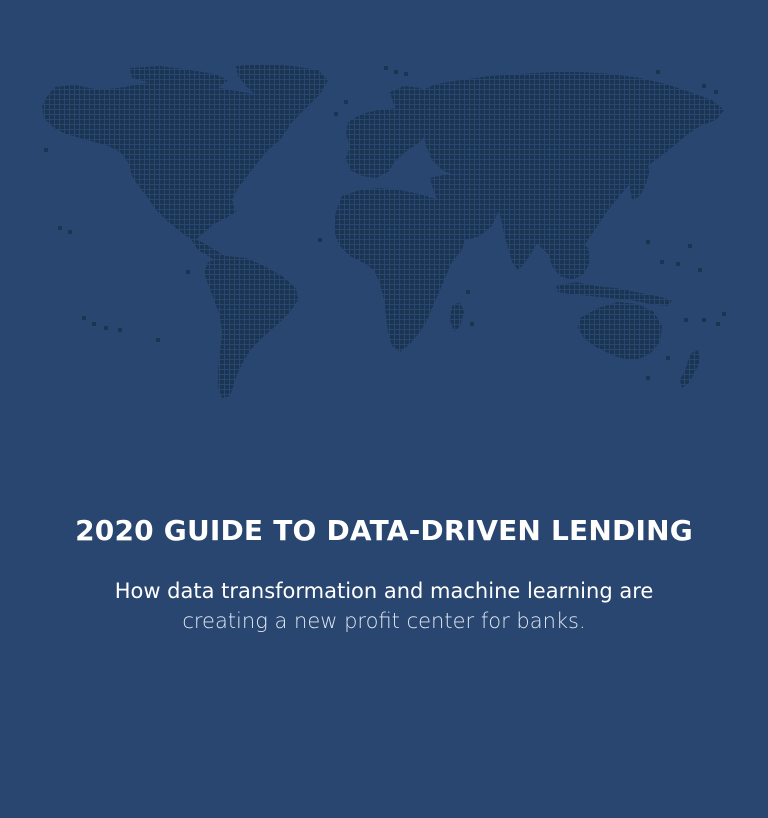 The image size is (768, 818). What do you see at coordinates (620, 331) in the screenshot?
I see `australia-shape` at bounding box center [620, 331].